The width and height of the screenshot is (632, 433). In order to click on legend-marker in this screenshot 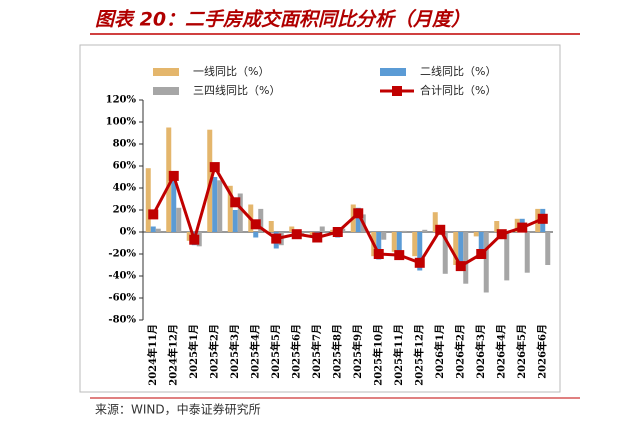, I will do `click(397, 91)`.